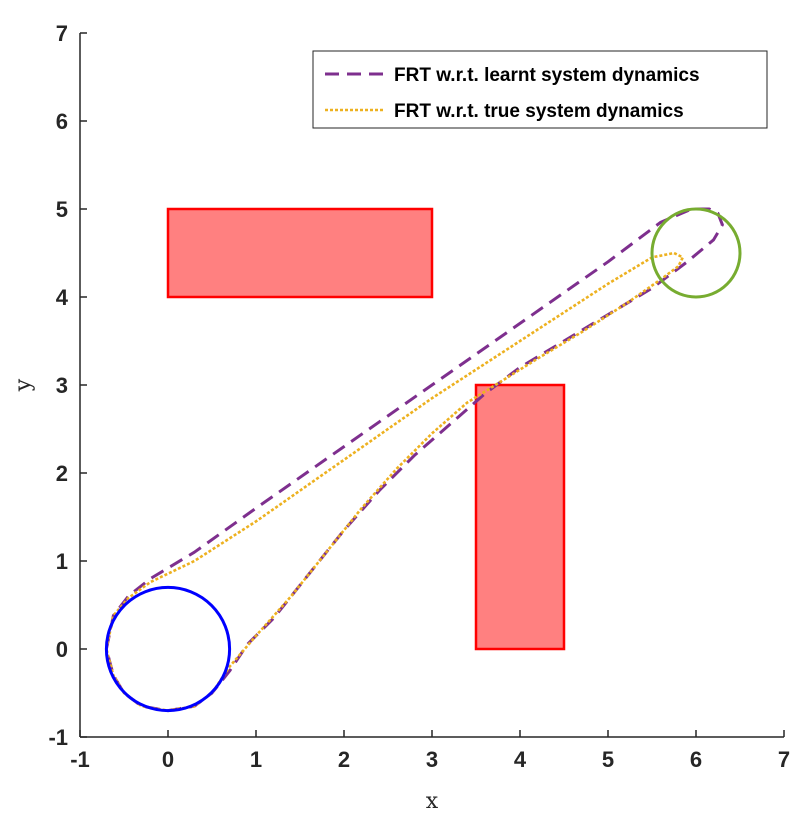  Describe the element at coordinates (696, 253) in the screenshot. I see `goal-circle` at that location.